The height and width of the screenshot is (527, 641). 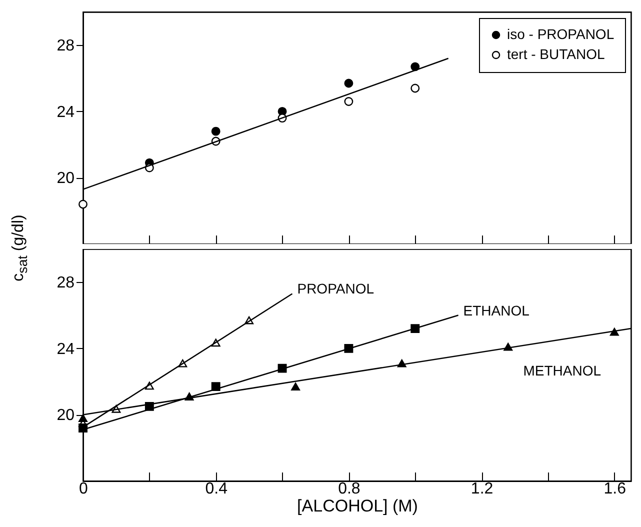 I want to click on x-tick-label: 0.8, so click(x=349, y=489).